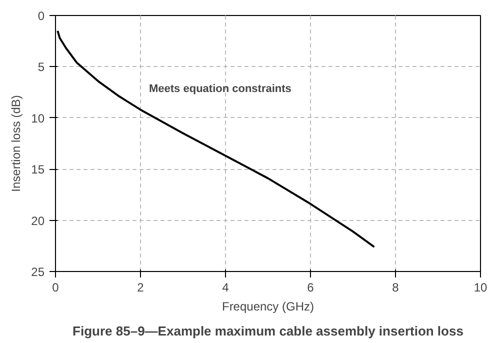 This screenshot has width=500, height=343. What do you see at coordinates (41, 67) in the screenshot?
I see `y-tick-label: 5` at bounding box center [41, 67].